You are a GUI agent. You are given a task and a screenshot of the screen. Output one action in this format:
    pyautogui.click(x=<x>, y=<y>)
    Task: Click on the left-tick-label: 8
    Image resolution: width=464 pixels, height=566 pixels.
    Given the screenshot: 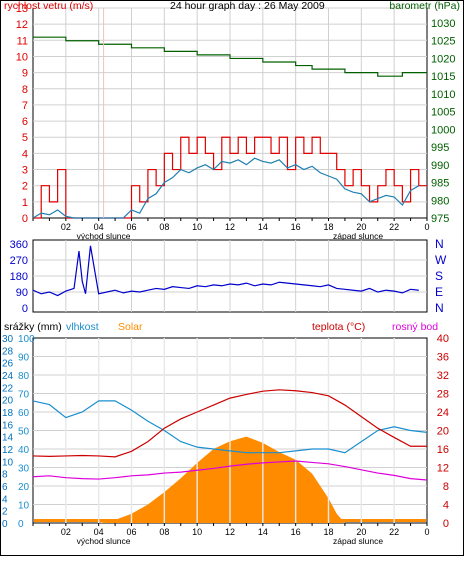 What is the action you would take?
    pyautogui.click(x=25, y=90)
    